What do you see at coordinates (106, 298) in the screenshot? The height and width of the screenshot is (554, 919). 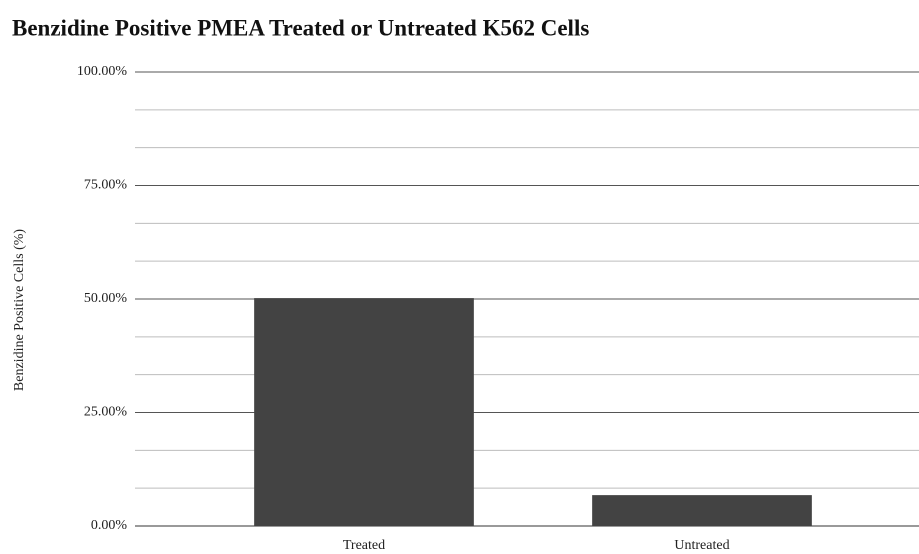 I see `y-tick-label: 50.00%` at bounding box center [106, 298].